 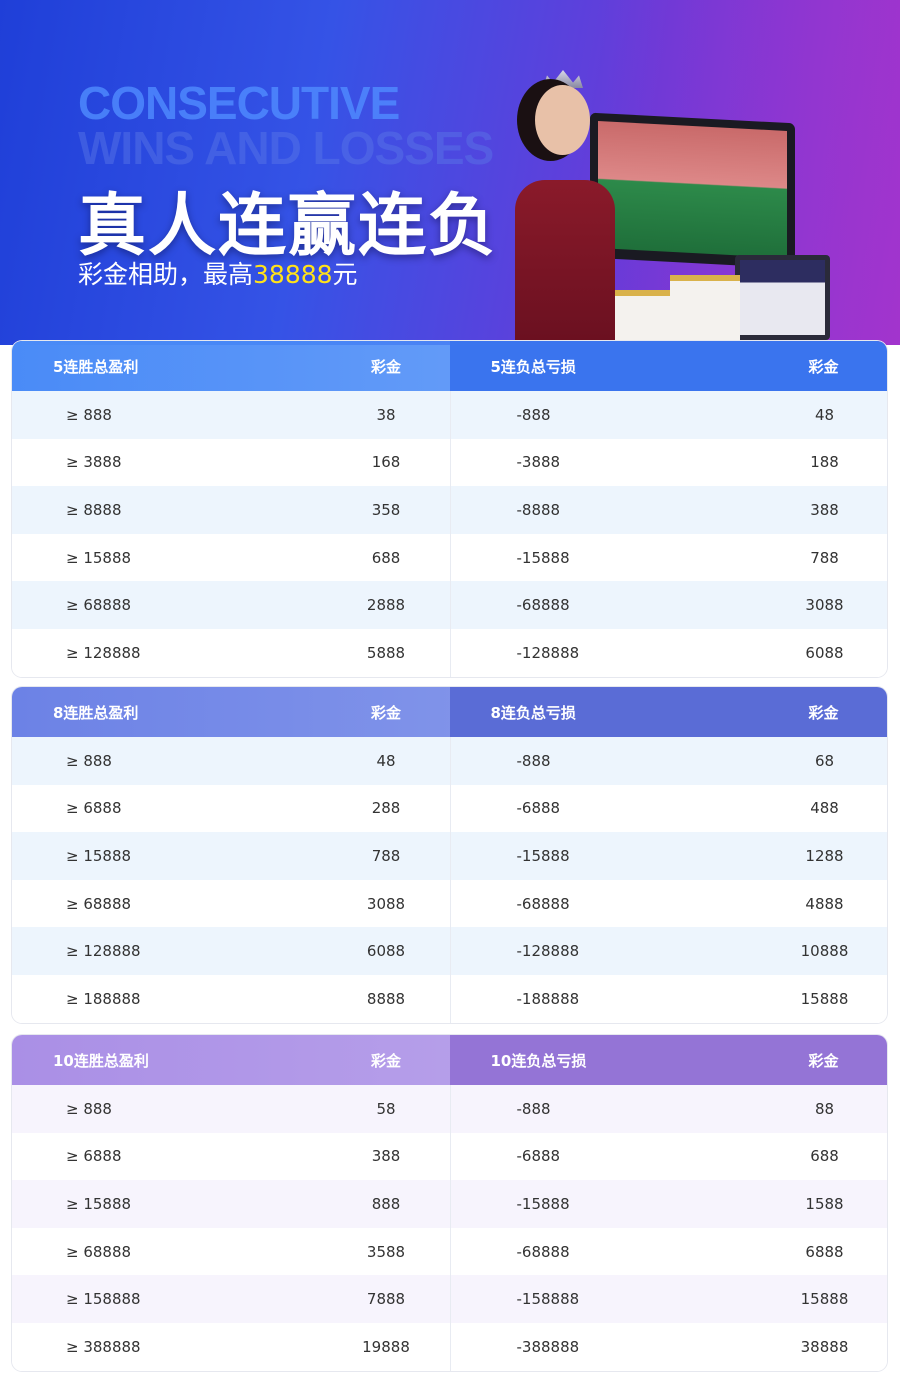 I want to click on loss-header-cell: 10连负总亏损 彩金, so click(x=668, y=1060).